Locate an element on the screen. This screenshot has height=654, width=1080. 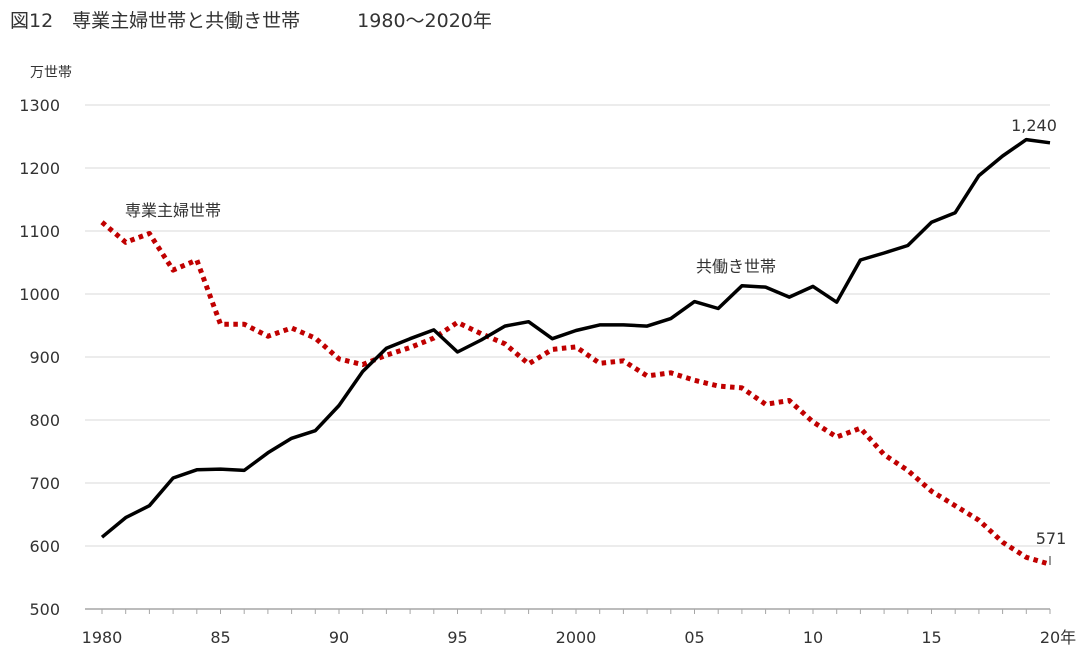
y-axis-unit-label: 万世帯 is located at coordinates (51, 73).